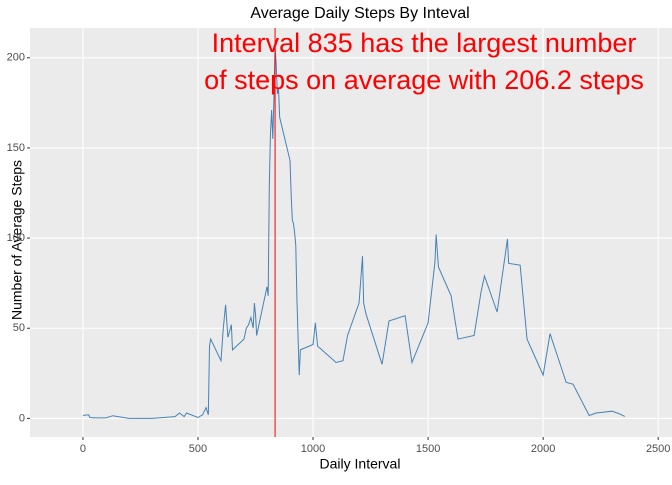 This screenshot has height=485, width=672. Describe the element at coordinates (16, 58) in the screenshot. I see `y-tick-label: 200` at that location.